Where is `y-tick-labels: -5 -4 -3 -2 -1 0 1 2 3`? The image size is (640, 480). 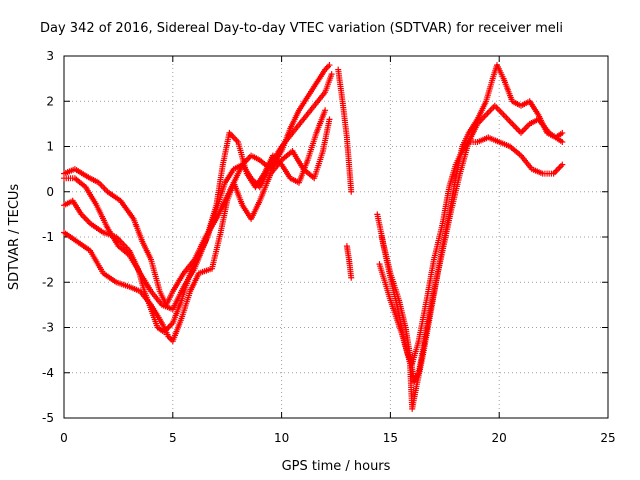 y-tick-labels: -5 -4 -3 -2 -1 0 1 2 3 is located at coordinates (48, 237).